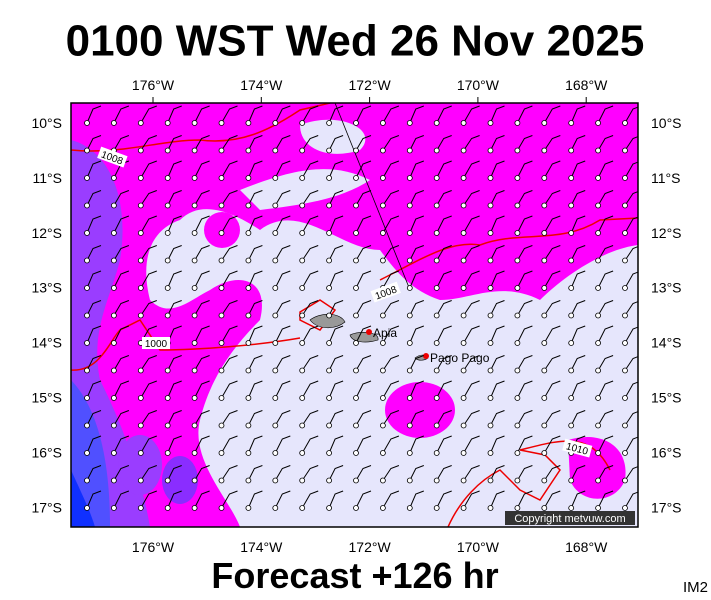 The height and width of the screenshot is (600, 711). What do you see at coordinates (370, 85) in the screenshot?
I see `lon-label: 172°W` at bounding box center [370, 85].